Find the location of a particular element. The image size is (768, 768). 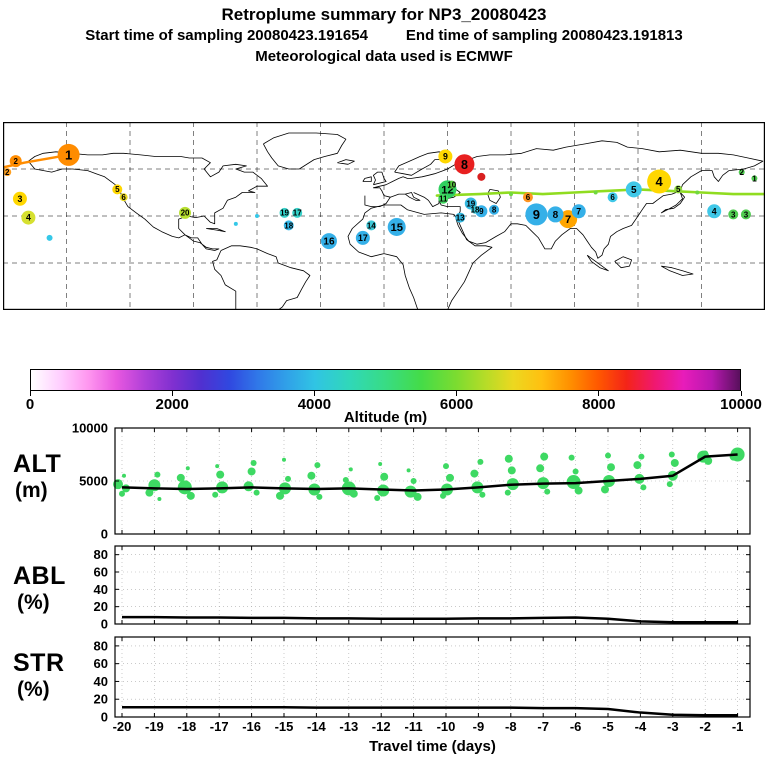

alt-panel-frame is located at coordinates (432, 481).